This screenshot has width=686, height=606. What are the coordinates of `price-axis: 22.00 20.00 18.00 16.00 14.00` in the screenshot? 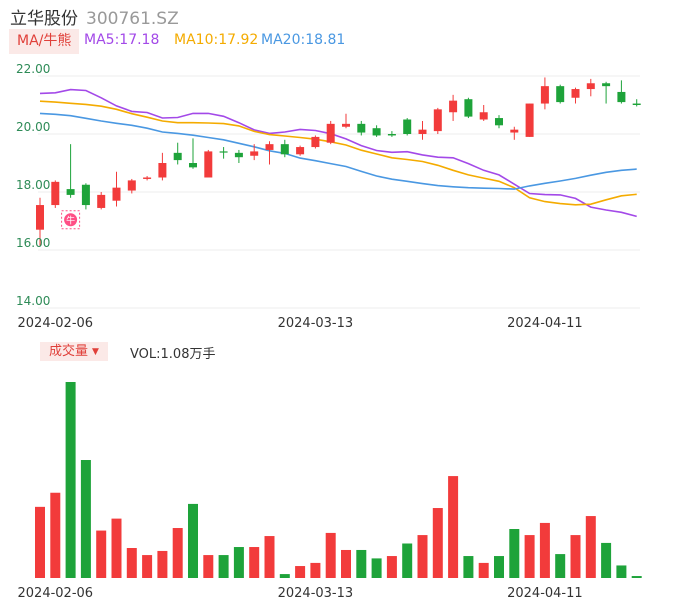 It's located at (33, 185).